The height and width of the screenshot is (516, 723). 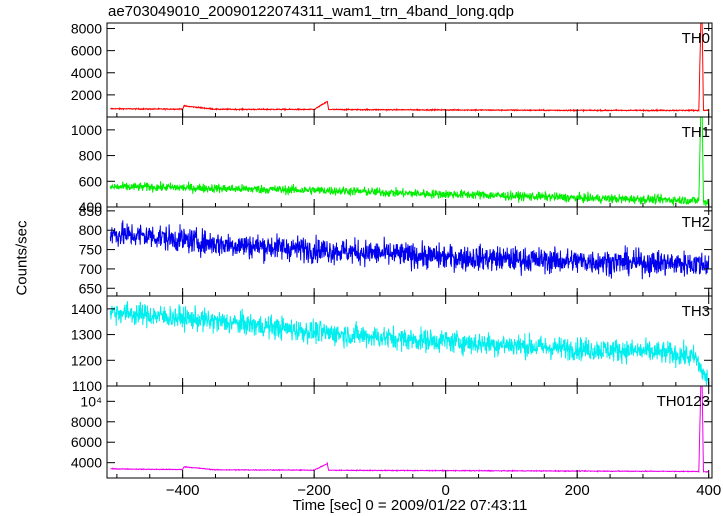 I want to click on y-tick-label-th2: 650, so click(x=91, y=288).